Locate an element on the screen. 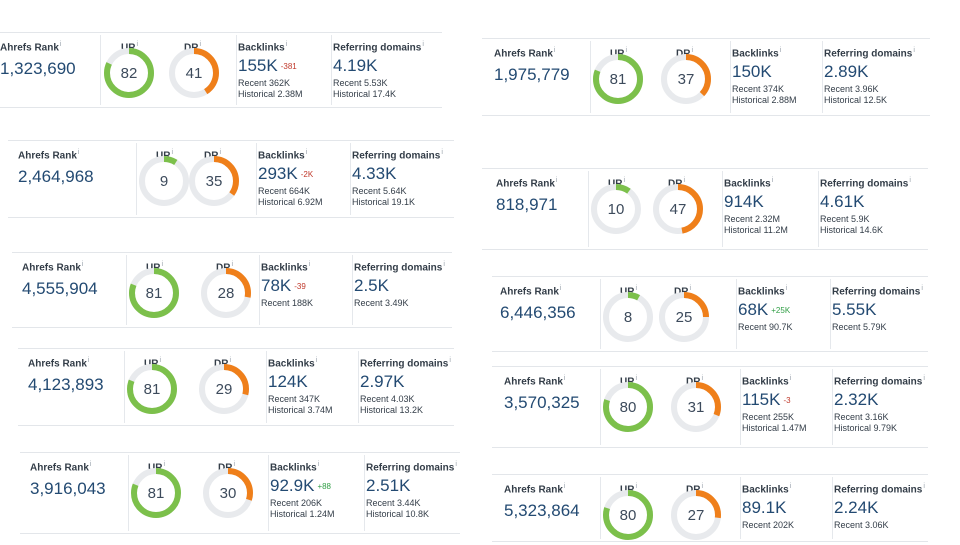 The width and height of the screenshot is (960, 545). dr-gauge: 41 is located at coordinates (194, 73).